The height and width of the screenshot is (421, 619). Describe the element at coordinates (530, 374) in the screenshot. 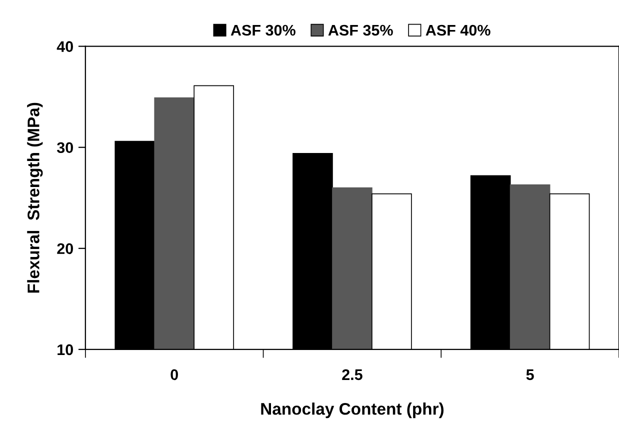

I see `x-tick-label: 5` at that location.